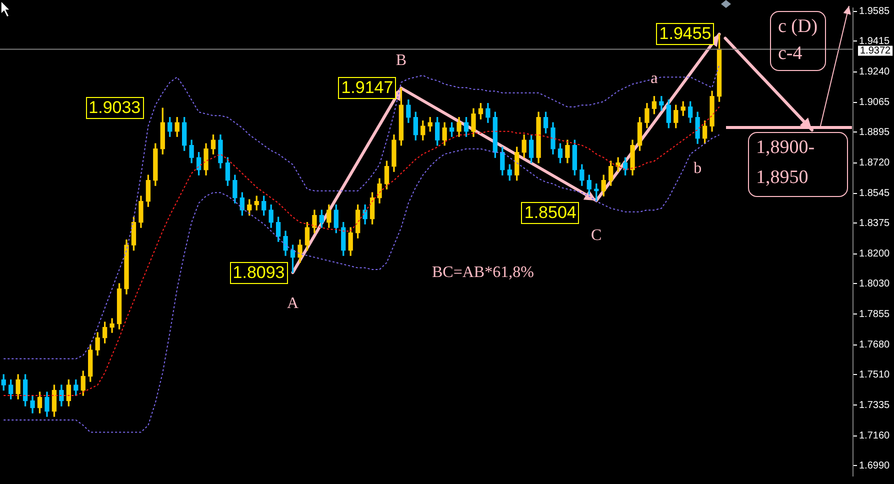 This screenshot has width=894, height=484. What do you see at coordinates (874, 374) in the screenshot?
I see `y-tick-label: 1.7510` at bounding box center [874, 374].